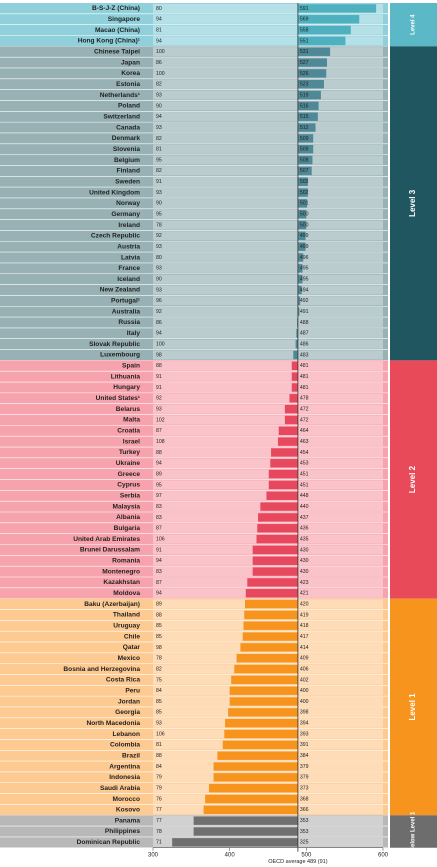  Describe the element at coordinates (130, 496) in the screenshot. I see `category-label: Serbia` at that location.